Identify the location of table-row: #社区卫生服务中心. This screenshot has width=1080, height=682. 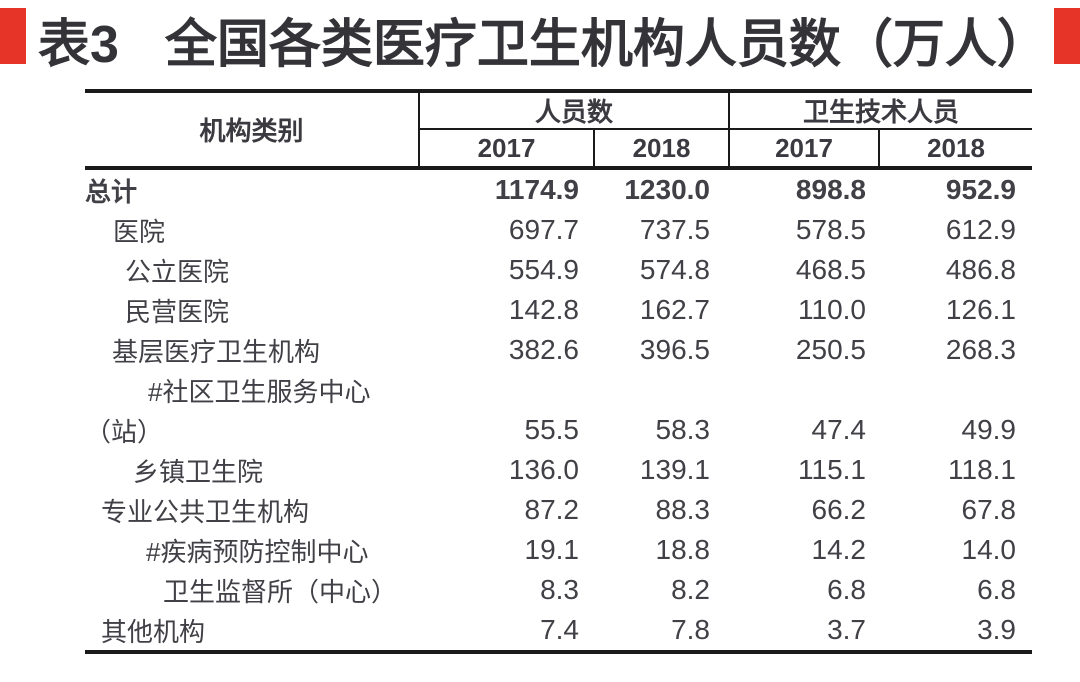
(558, 390).